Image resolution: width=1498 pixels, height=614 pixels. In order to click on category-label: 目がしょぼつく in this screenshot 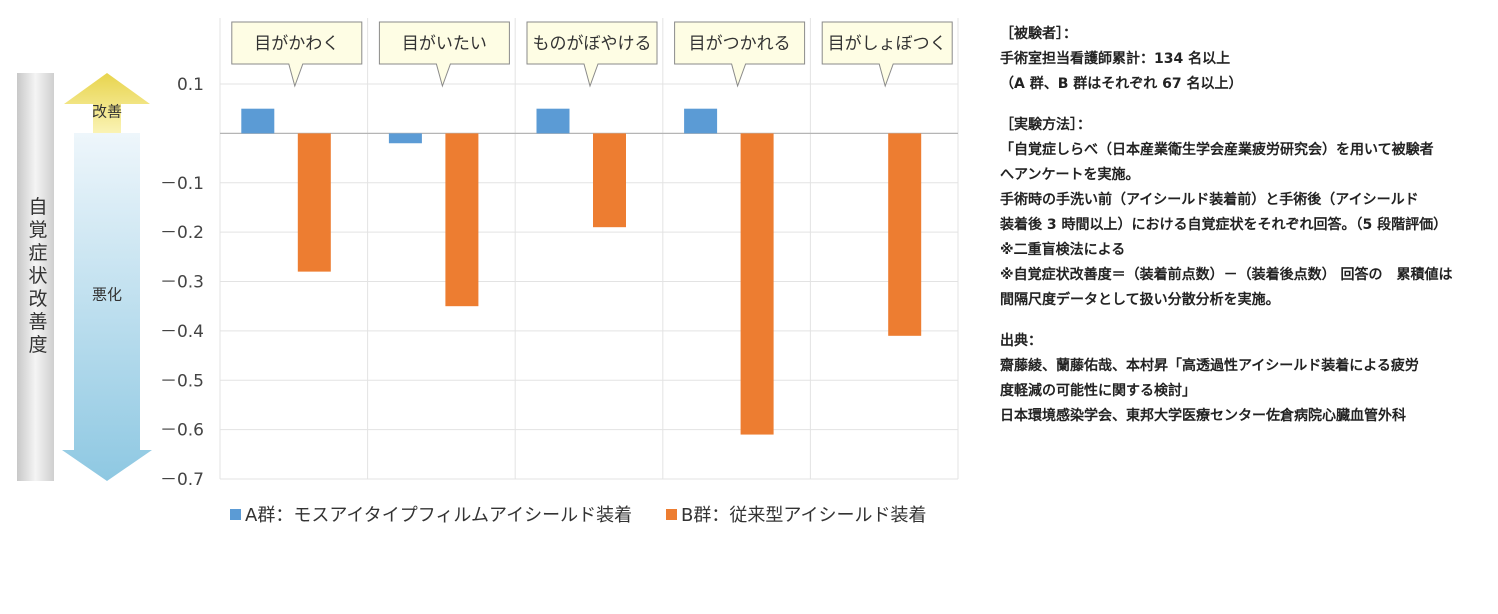, I will do `click(887, 44)`.